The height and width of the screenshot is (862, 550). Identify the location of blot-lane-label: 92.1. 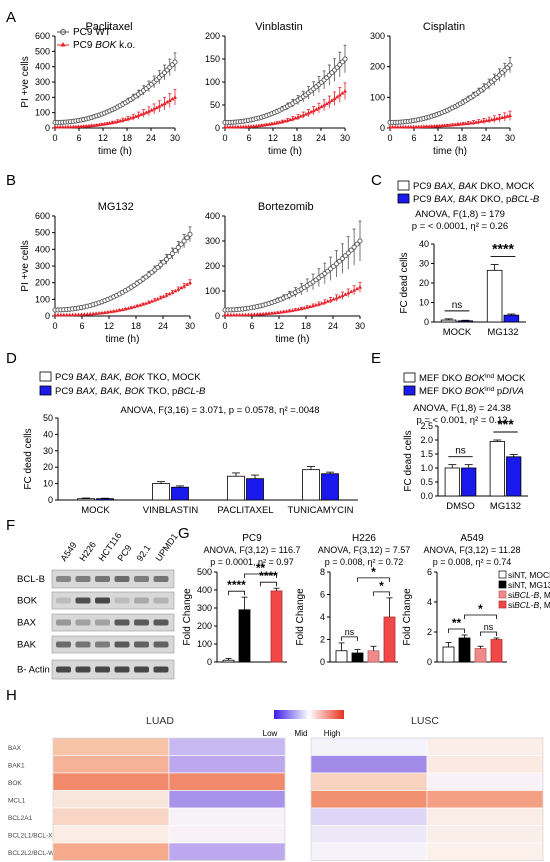
(143, 553).